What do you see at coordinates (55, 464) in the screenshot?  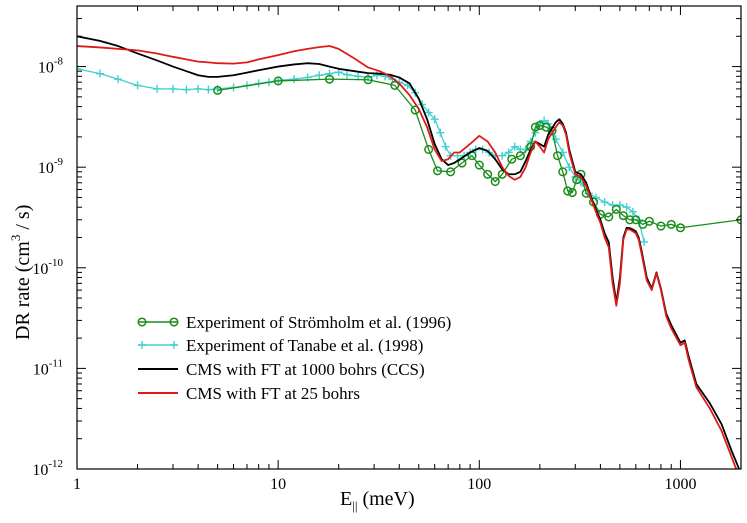 I see `y-tick-exponent: -12` at bounding box center [55, 464].